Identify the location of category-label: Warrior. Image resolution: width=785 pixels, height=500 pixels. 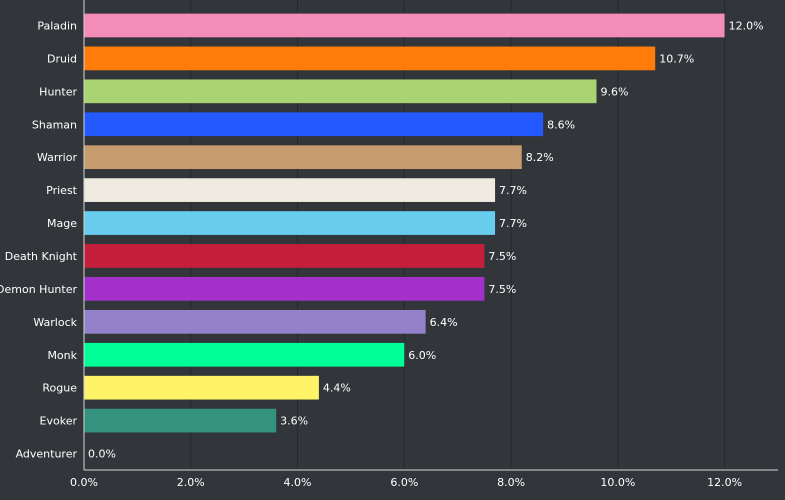
(57, 157).